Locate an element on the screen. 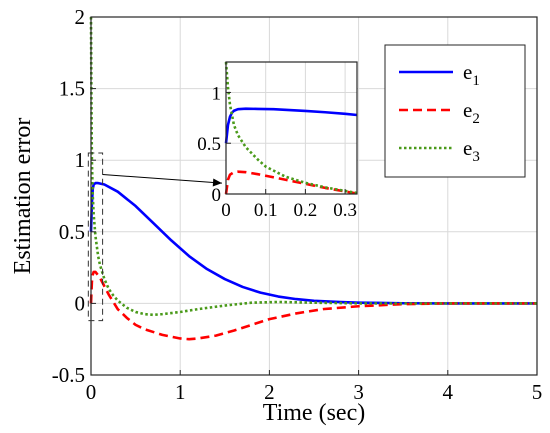 This screenshot has height=433, width=550. inset-x-tick-label: 0.3 is located at coordinates (345, 210).